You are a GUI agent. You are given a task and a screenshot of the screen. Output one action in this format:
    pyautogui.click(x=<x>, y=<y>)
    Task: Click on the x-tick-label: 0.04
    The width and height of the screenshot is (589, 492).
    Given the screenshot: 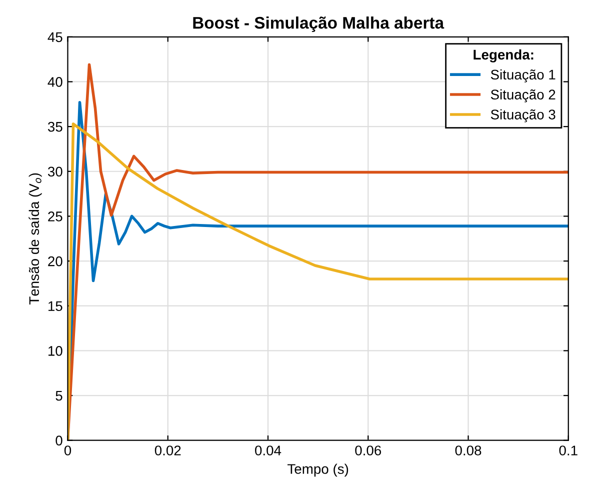 What is the action you would take?
    pyautogui.click(x=268, y=451)
    